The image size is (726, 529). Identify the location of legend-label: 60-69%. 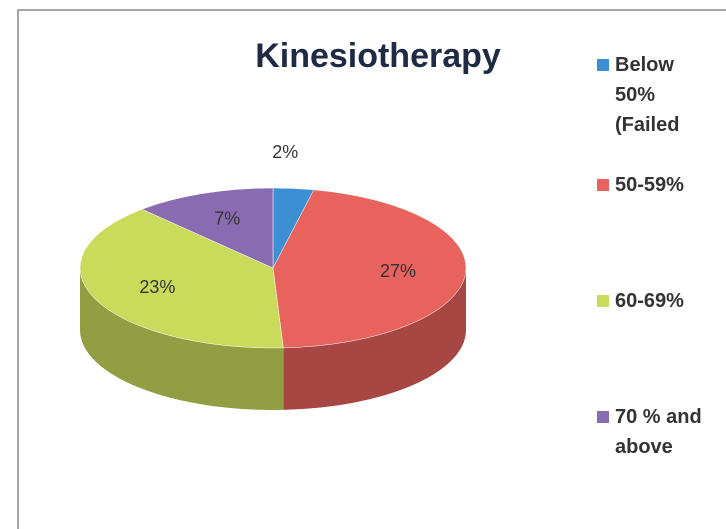
(649, 301).